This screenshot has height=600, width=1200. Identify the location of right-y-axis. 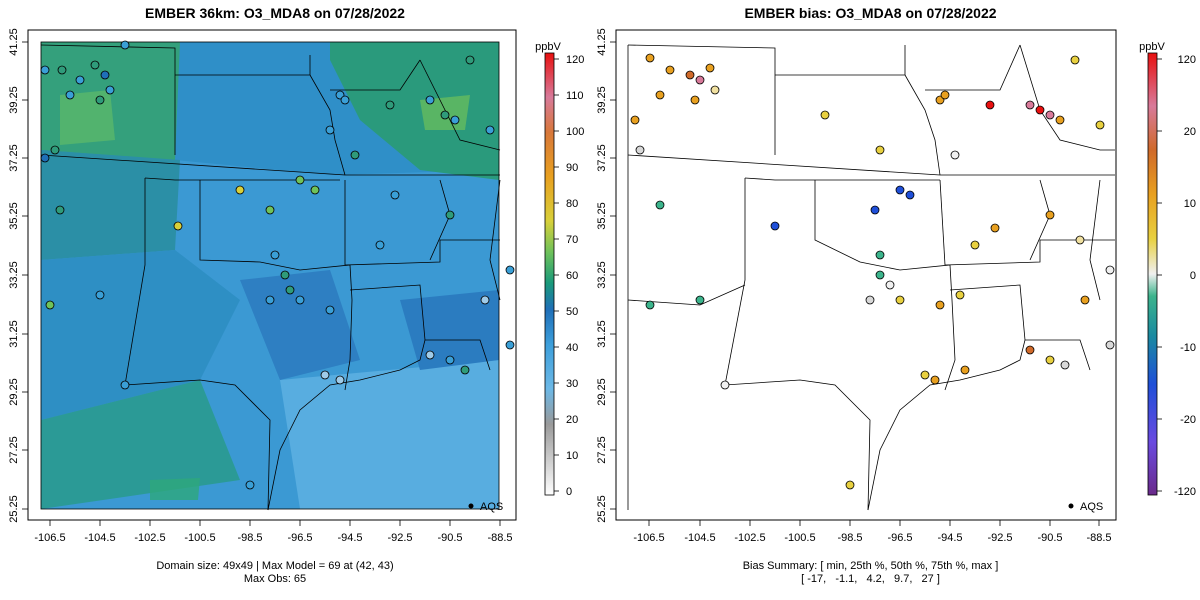
(613, 275).